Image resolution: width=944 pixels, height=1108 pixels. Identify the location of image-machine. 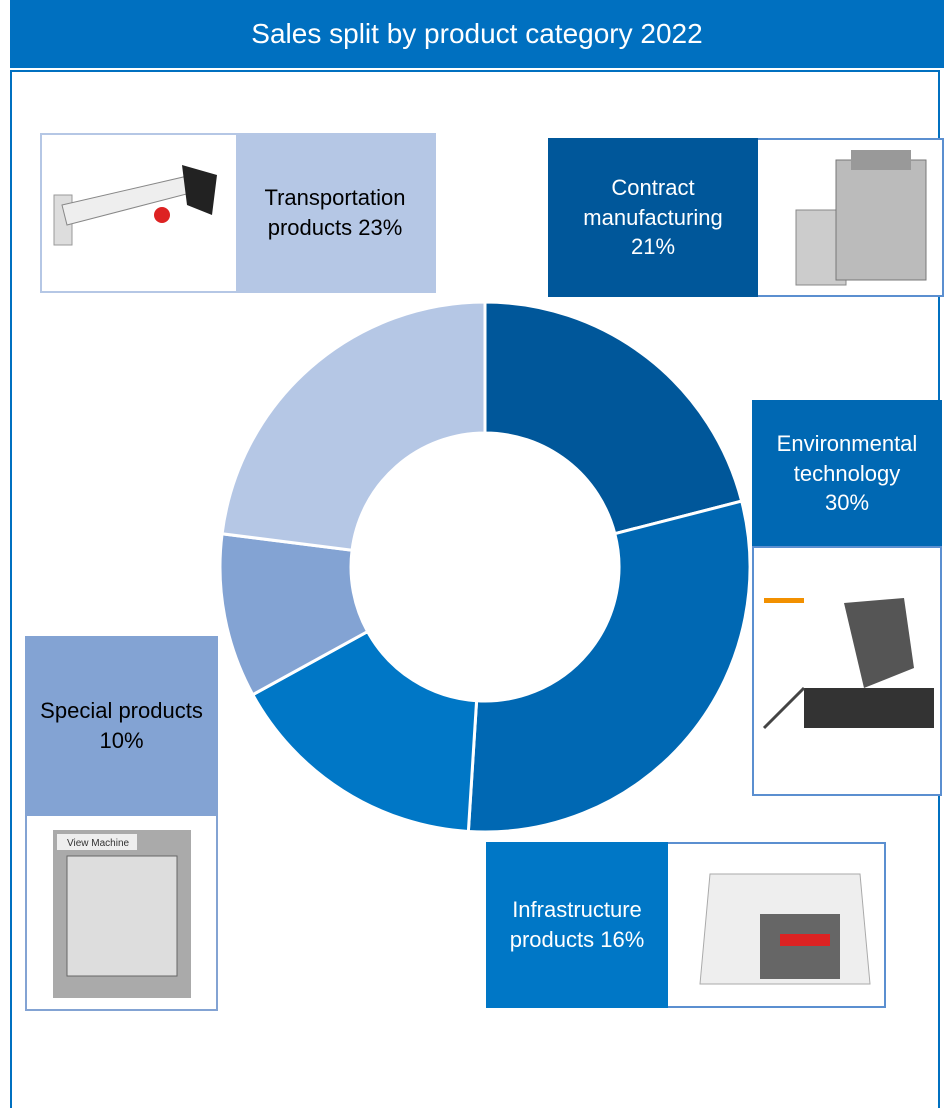
(861, 218).